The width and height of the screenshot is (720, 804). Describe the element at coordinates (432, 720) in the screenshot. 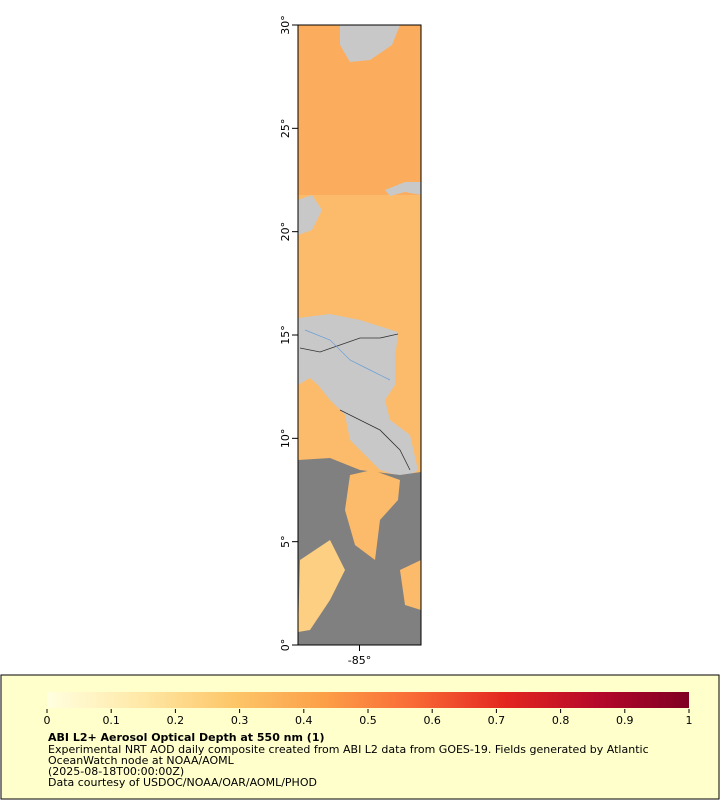

I see `colorbar-tick-label: 0.6` at that location.